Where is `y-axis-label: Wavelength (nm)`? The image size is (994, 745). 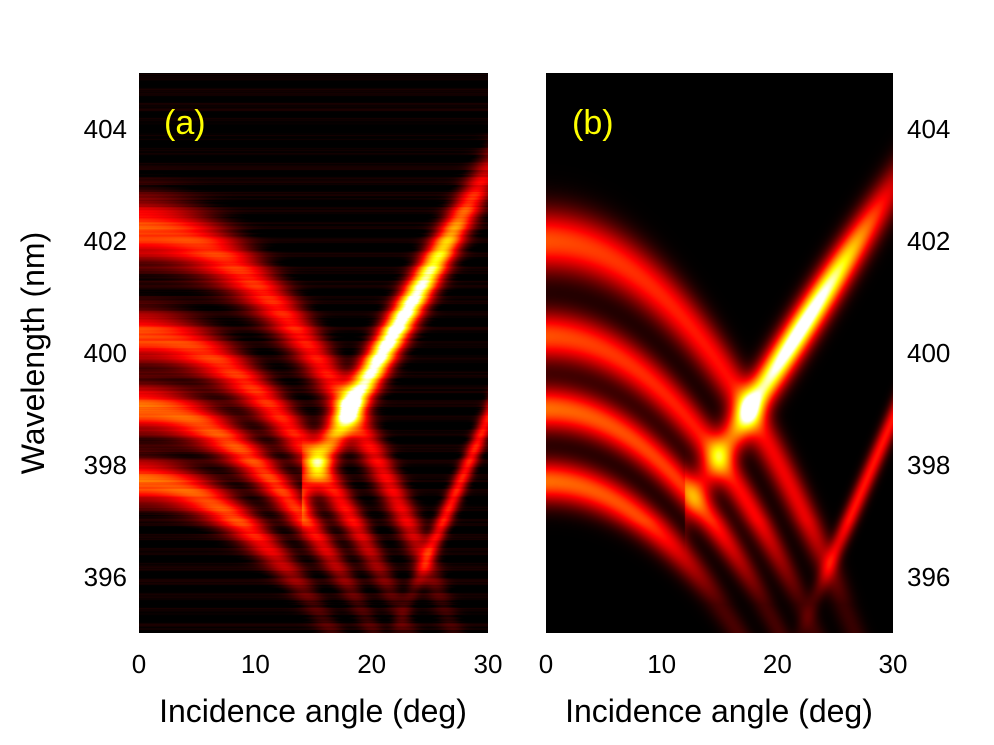 y-axis-label: Wavelength (nm) is located at coordinates (33, 353).